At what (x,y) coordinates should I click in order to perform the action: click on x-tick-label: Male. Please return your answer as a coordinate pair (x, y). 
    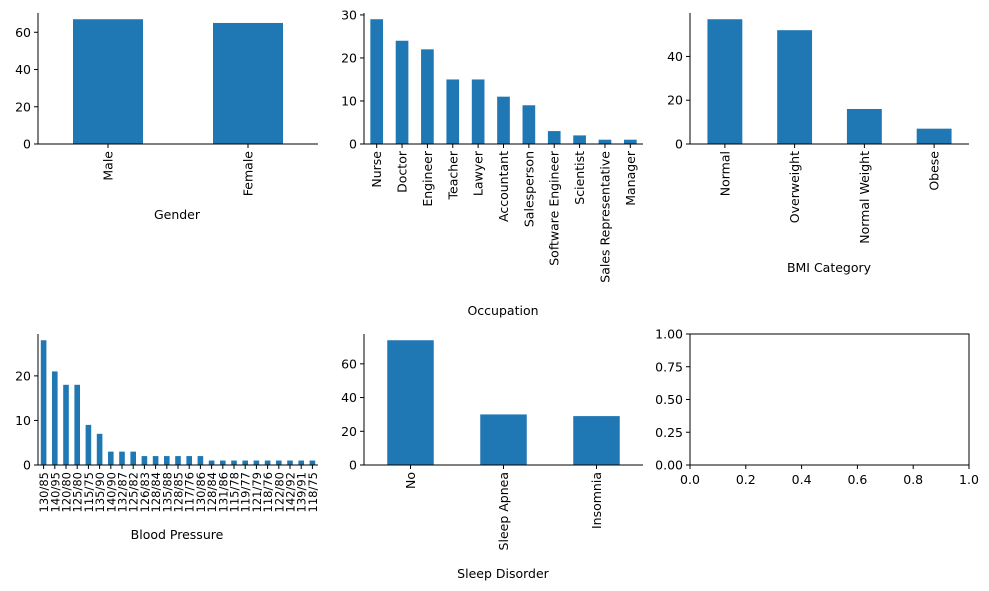
    Looking at the image, I should click on (108, 166).